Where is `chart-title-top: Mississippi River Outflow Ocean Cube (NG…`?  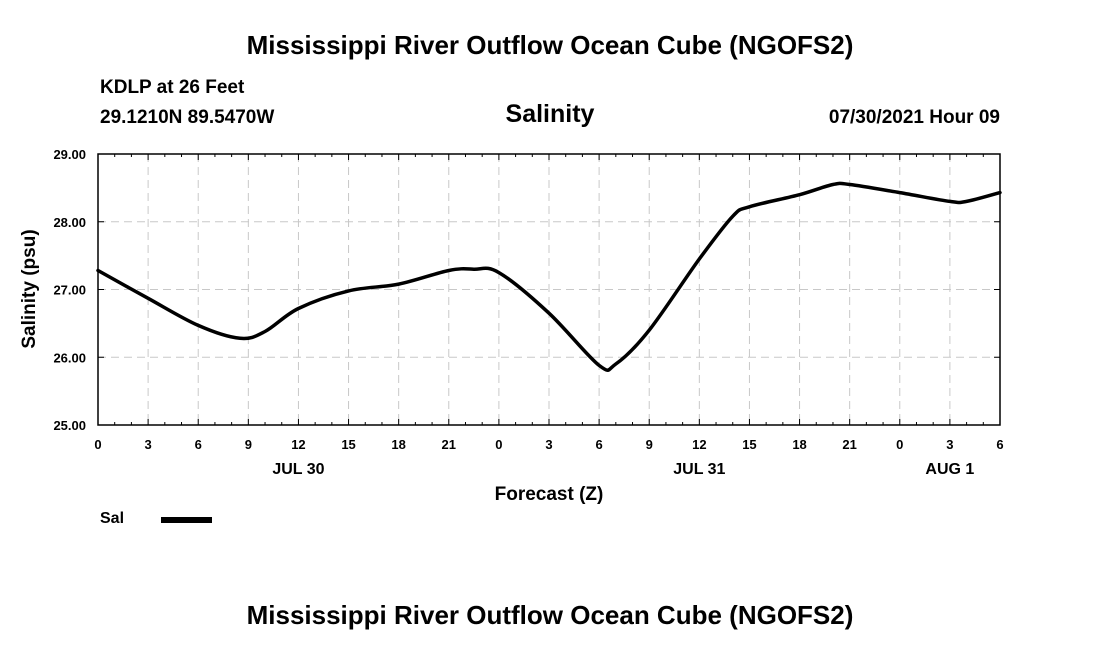 chart-title-top: Mississippi River Outflow Ocean Cube (NG… is located at coordinates (550, 45).